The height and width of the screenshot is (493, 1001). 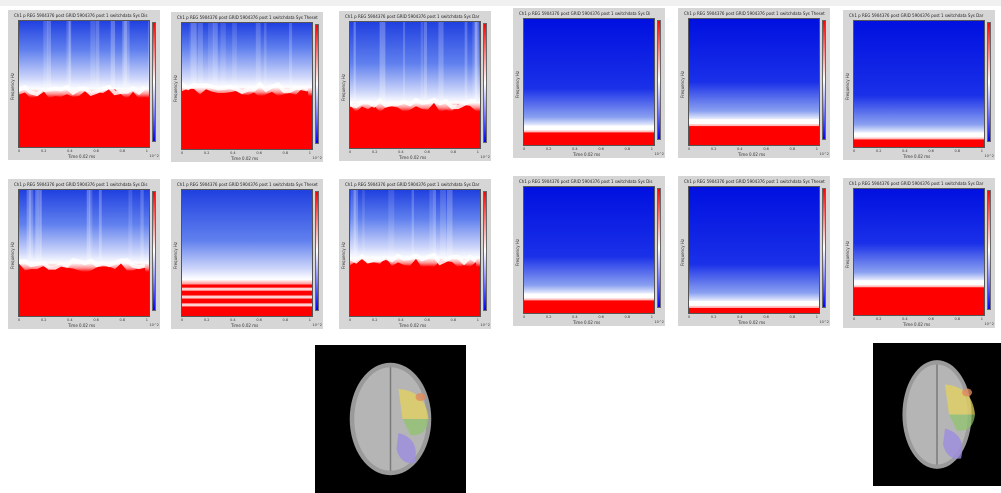 What do you see at coordinates (989, 250) in the screenshot?
I see `colorbar` at bounding box center [989, 250].